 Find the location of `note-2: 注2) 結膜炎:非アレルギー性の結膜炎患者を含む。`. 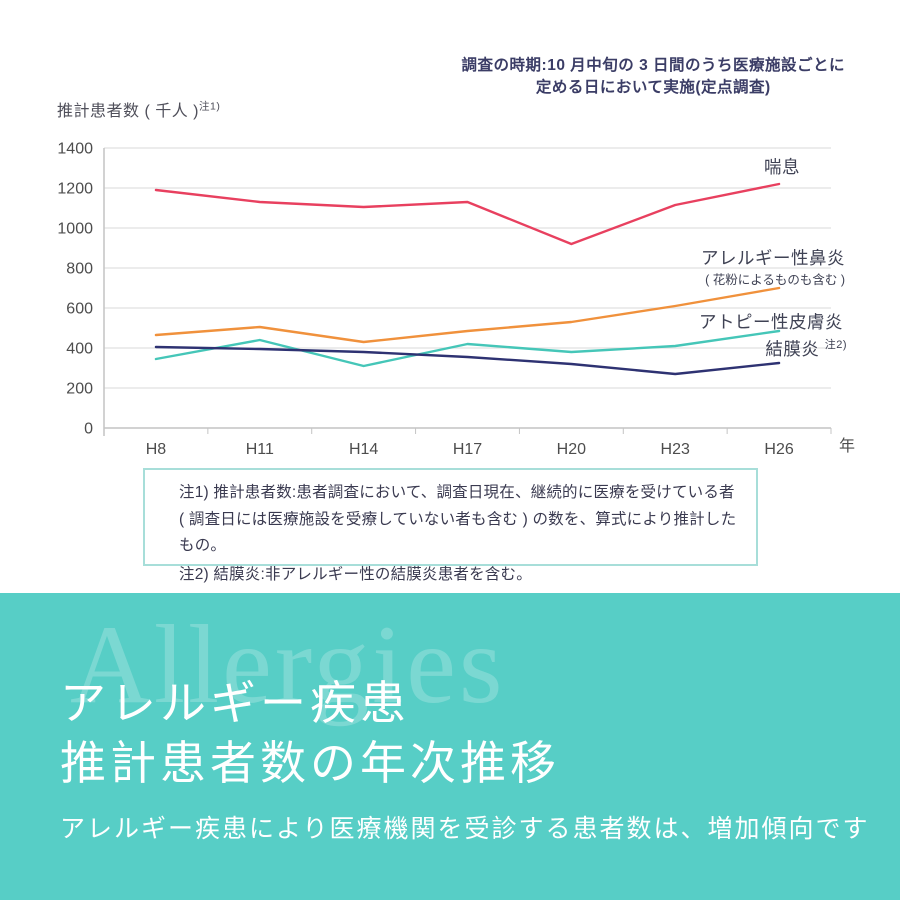

note-2: 注2) 結膜炎:非アレルギー性の結膜炎患者を含む。 is located at coordinates (355, 574).